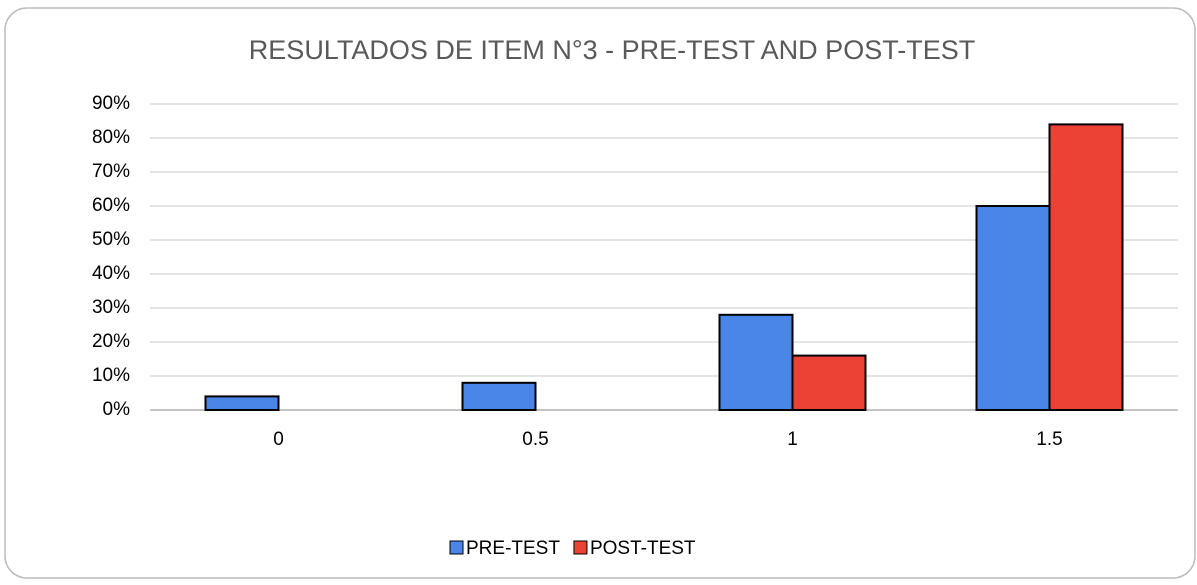 The image size is (1197, 585). I want to click on y-tick-label: 0%, so click(117, 409).